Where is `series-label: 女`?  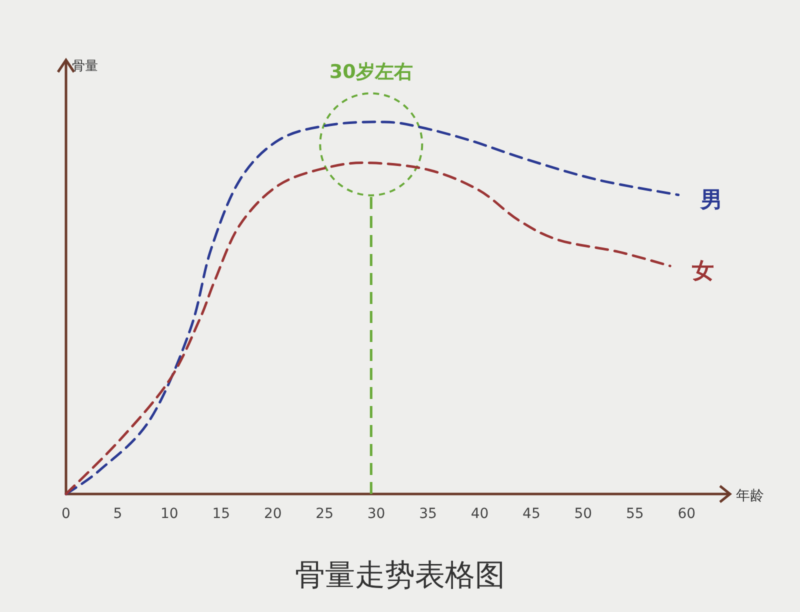
series-label: 女 is located at coordinates (702, 271).